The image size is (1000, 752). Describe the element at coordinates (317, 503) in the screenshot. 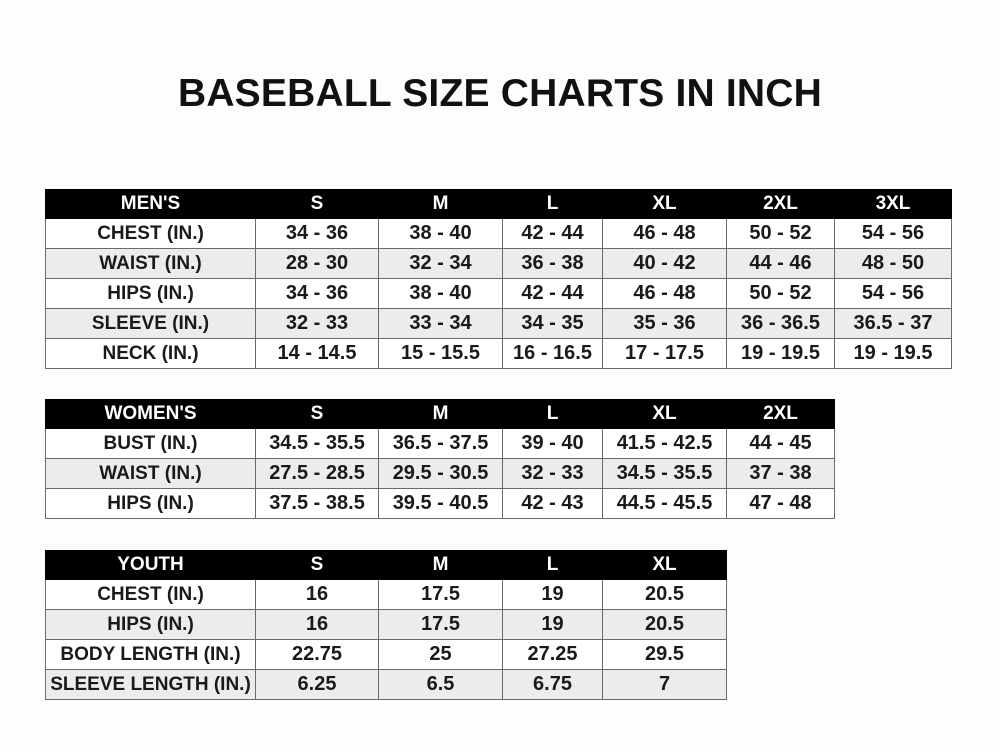

I see `size-value: 37.5 - 38.5` at that location.